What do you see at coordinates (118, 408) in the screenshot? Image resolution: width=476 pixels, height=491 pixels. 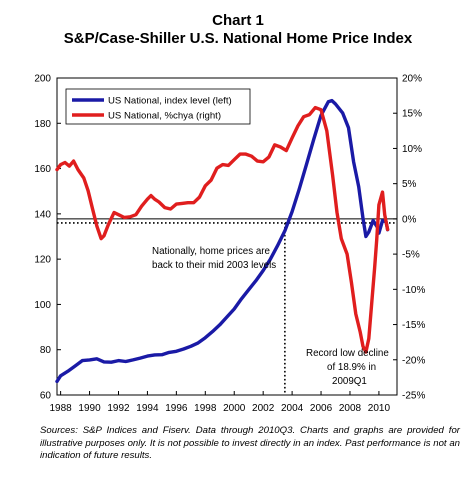 I see `x-axis-tick-label: 1992` at bounding box center [118, 408].